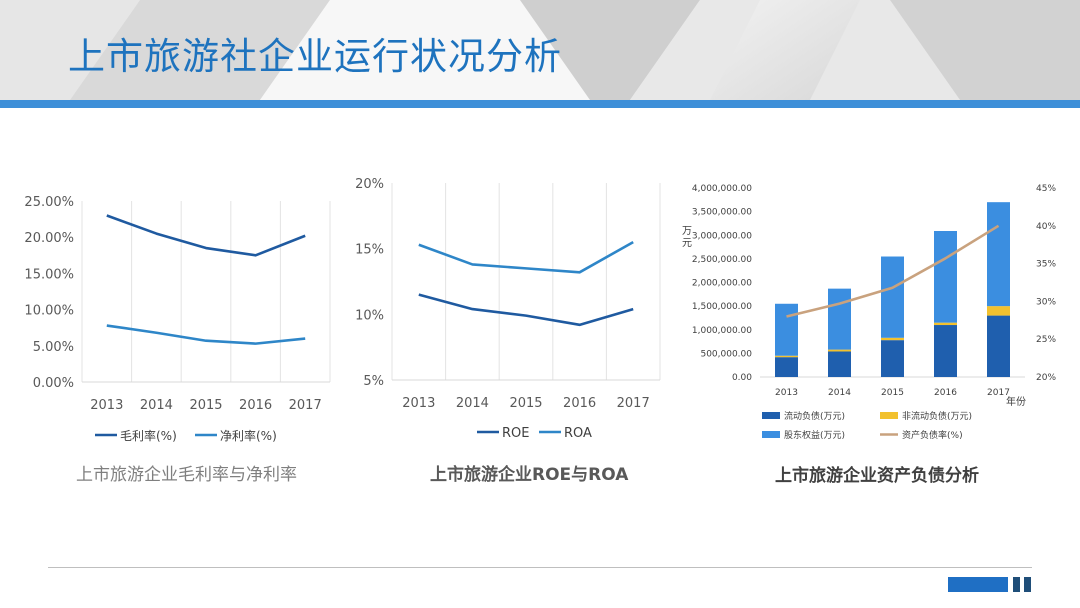  Describe the element at coordinates (722, 189) in the screenshot. I see `y-tick-label: 4,000,000.00` at that location.